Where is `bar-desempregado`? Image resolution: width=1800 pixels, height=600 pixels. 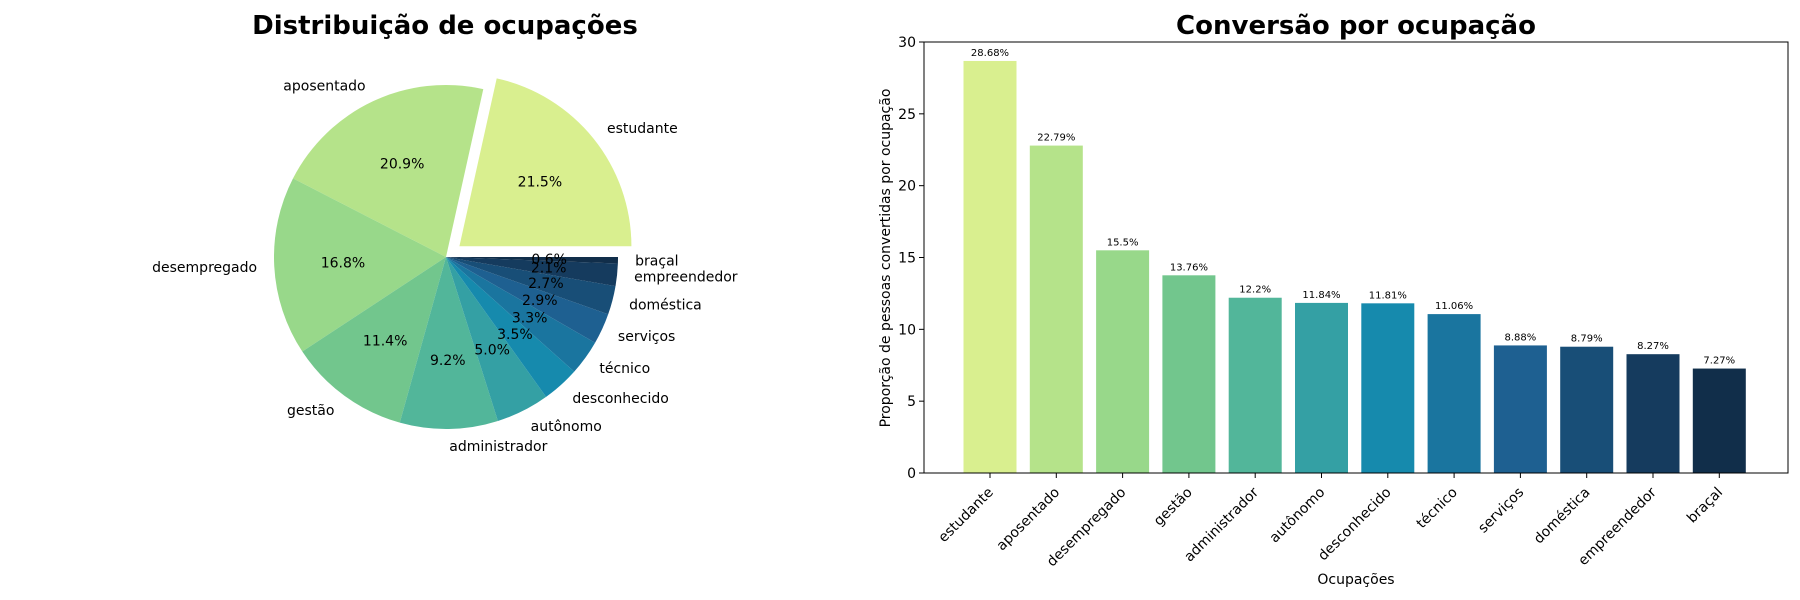 bar-desempregado is located at coordinates (1123, 361).